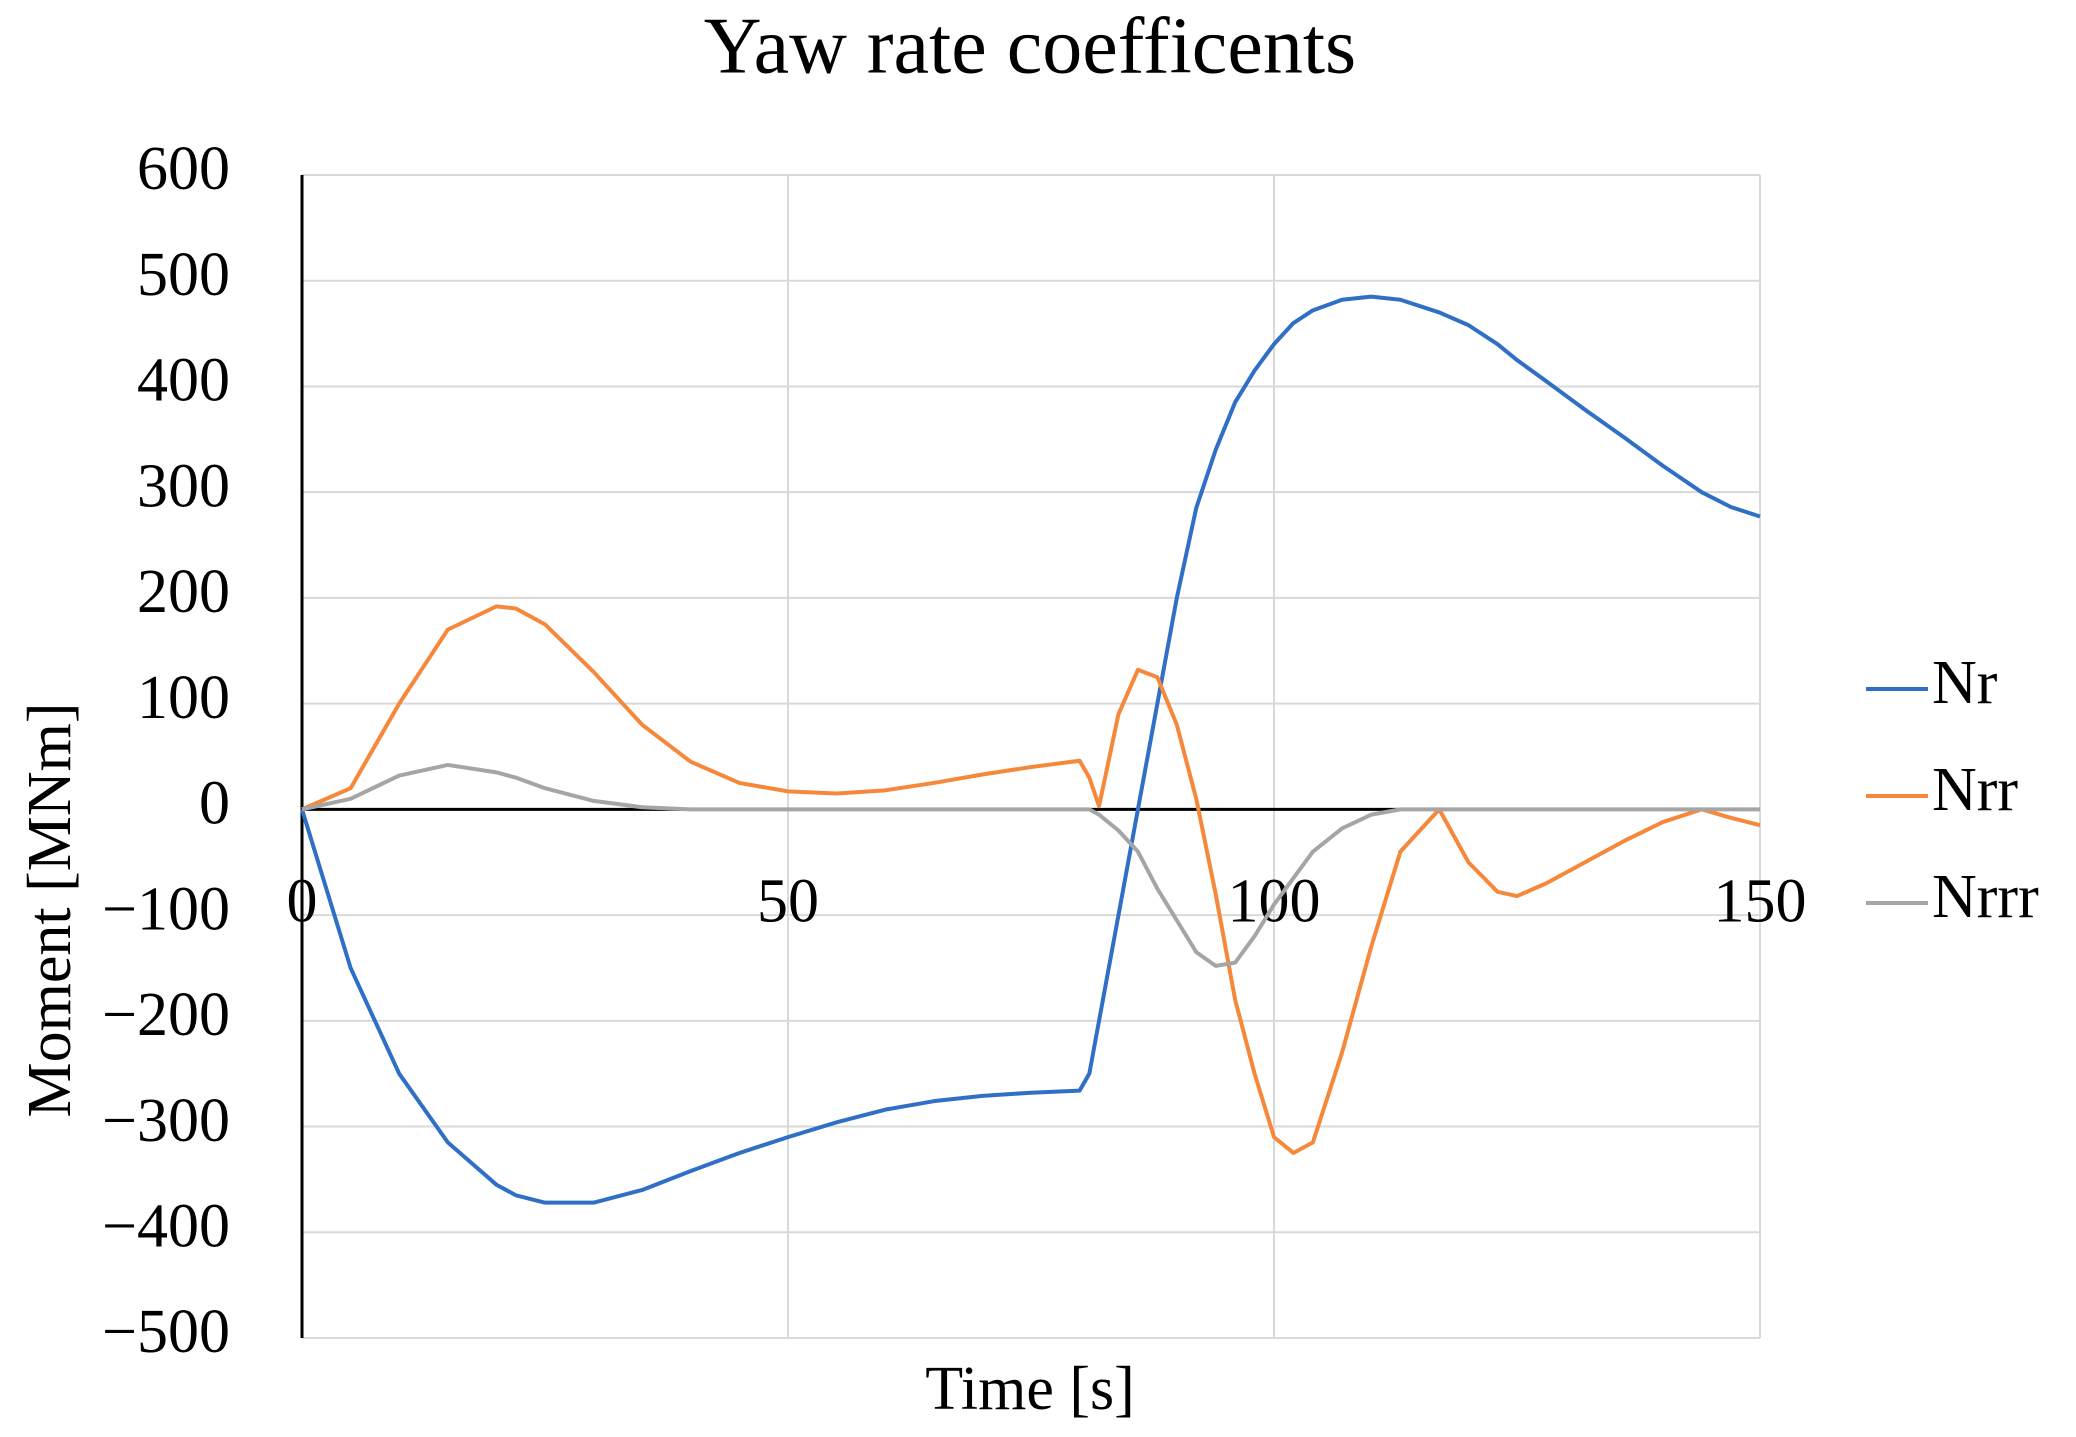 This screenshot has height=1437, width=2076. What do you see at coordinates (183, 486) in the screenshot?
I see `y-tick-label: 300` at bounding box center [183, 486].